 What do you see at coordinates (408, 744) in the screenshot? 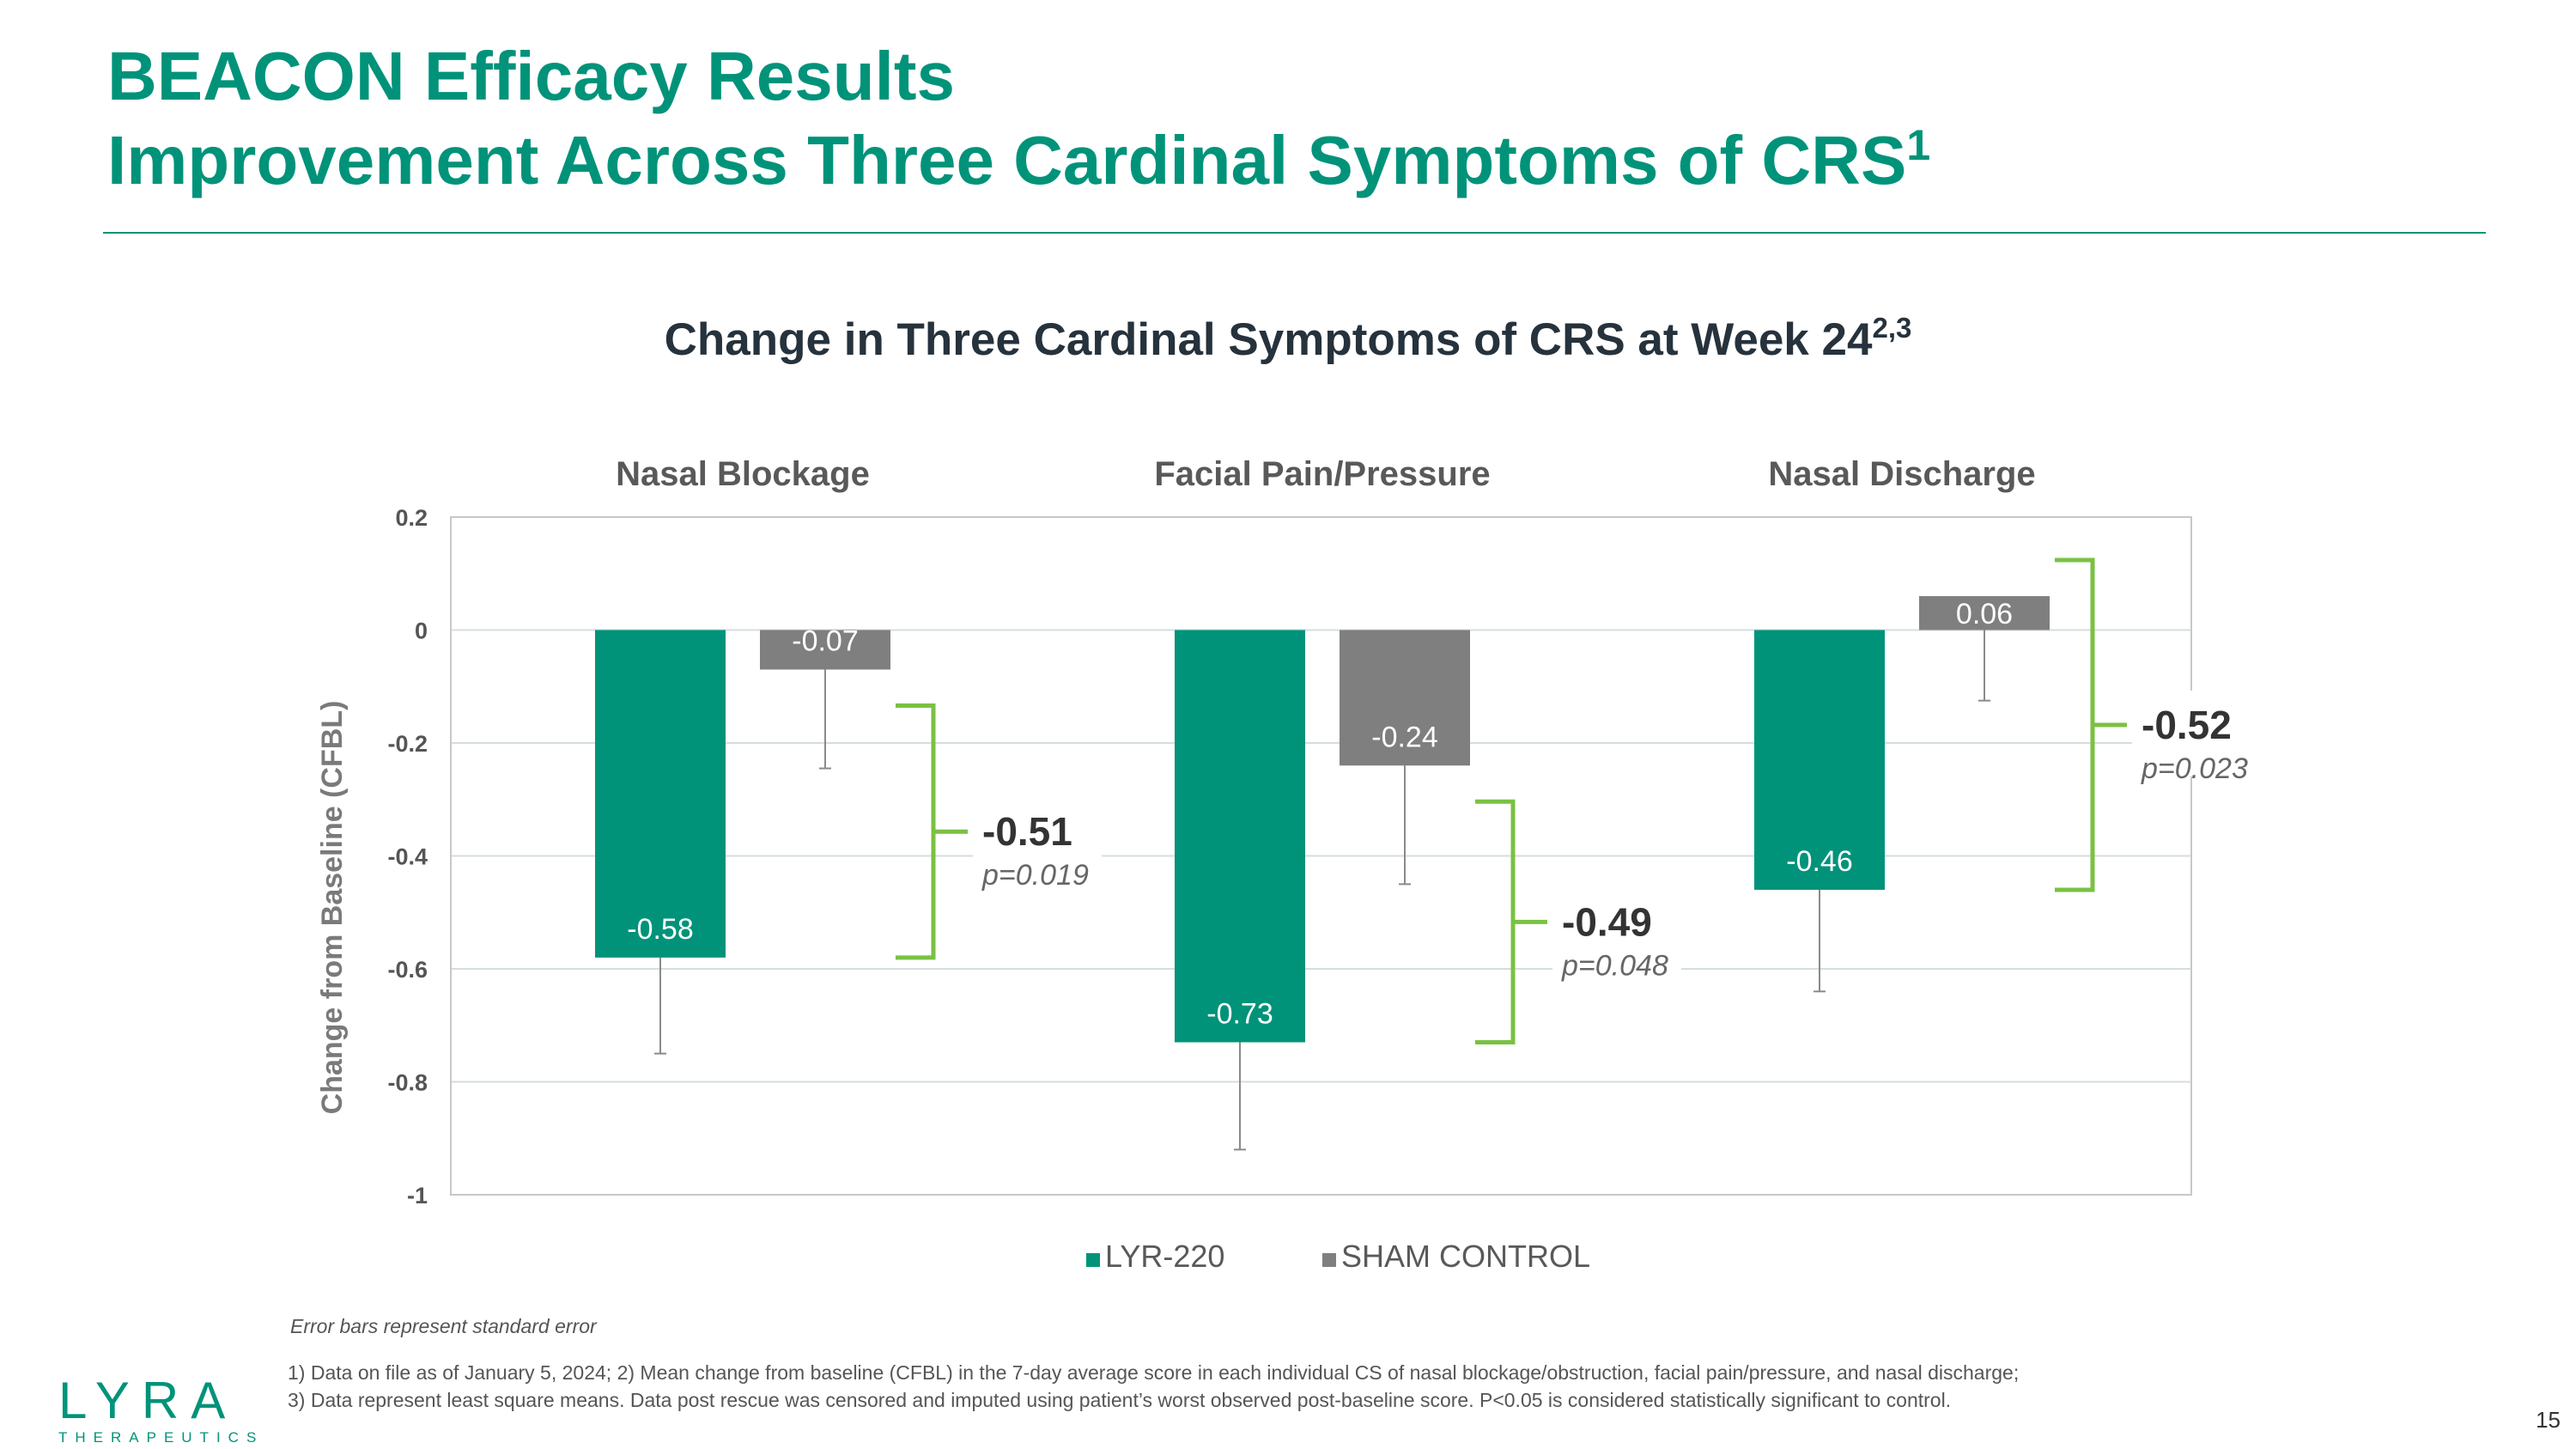
I see `y-tick-label: -0.2` at bounding box center [408, 744].